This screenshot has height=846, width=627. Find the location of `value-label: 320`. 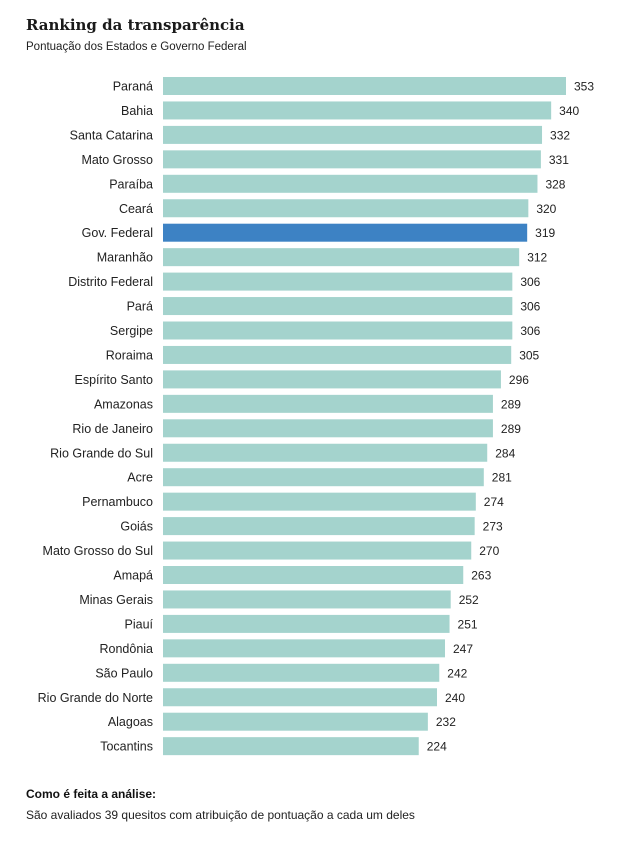

value-label: 320 is located at coordinates (546, 209).